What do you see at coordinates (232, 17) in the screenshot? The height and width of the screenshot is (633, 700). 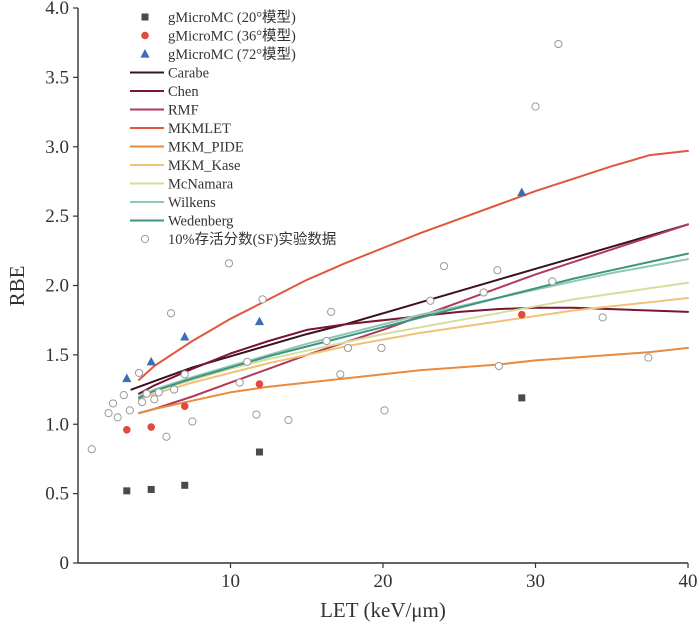 I see `legend-label: gMicroMC (20°模型)` at bounding box center [232, 17].